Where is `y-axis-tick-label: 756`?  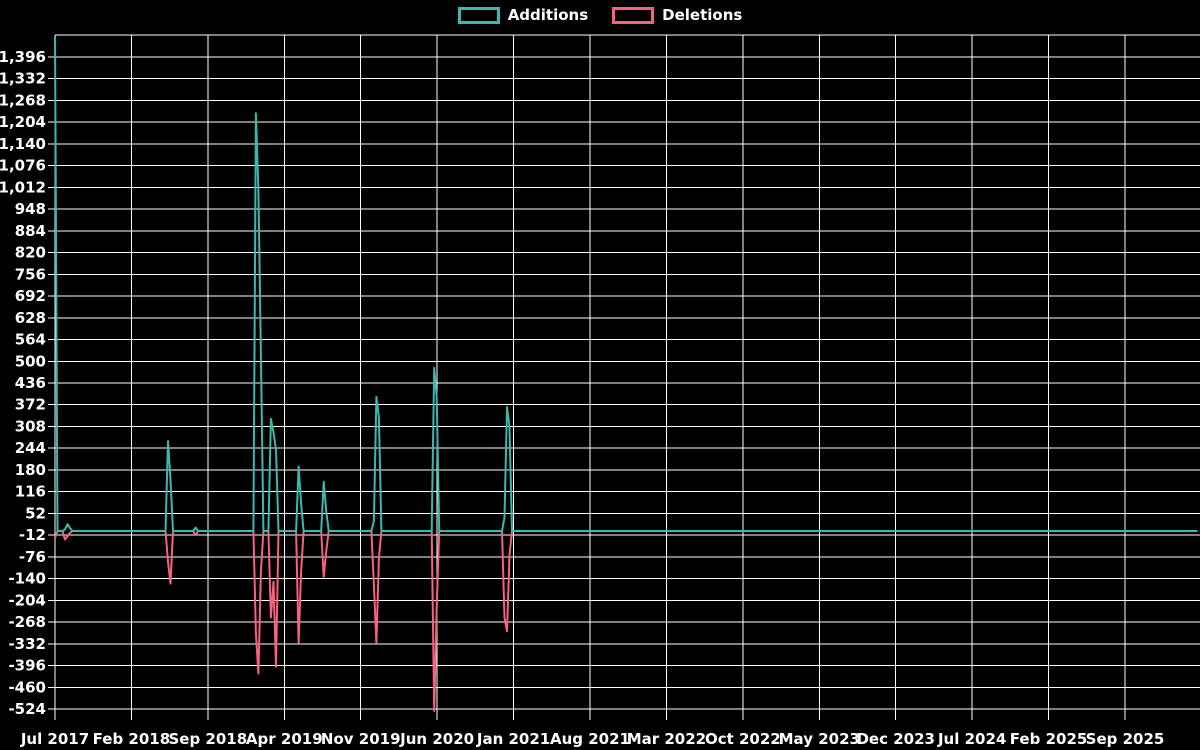 y-axis-tick-label: 756 is located at coordinates (30, 274).